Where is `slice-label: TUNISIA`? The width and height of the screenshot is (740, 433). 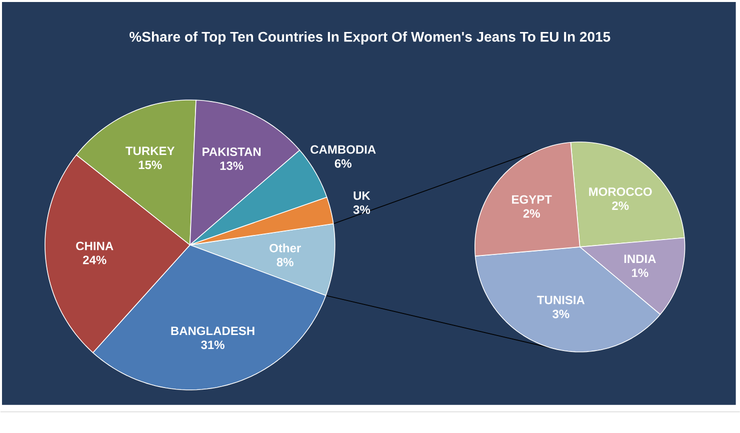 slice-label: TUNISIA is located at coordinates (561, 300).